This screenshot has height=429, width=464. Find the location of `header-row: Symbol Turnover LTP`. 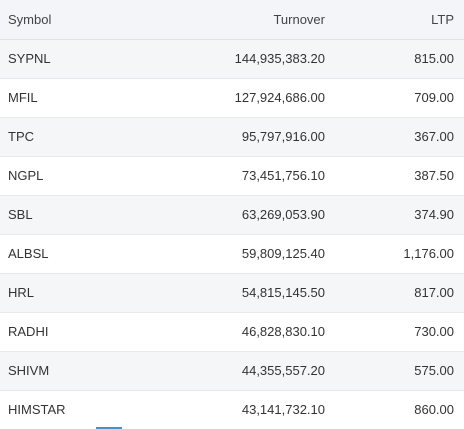

header-row: Symbol Turnover LTP is located at coordinates (232, 20).